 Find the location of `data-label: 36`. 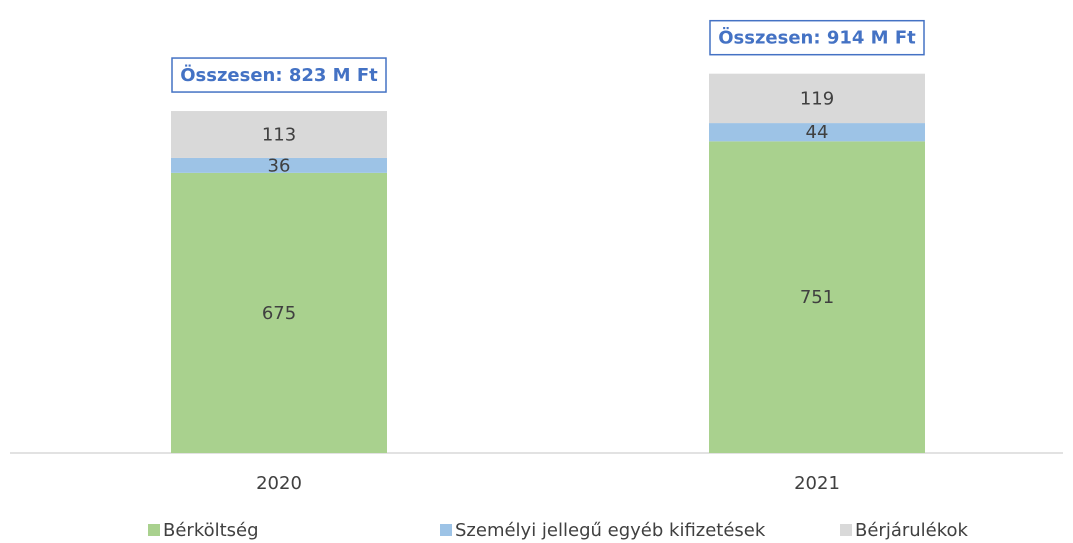

data-label: 36 is located at coordinates (279, 165).